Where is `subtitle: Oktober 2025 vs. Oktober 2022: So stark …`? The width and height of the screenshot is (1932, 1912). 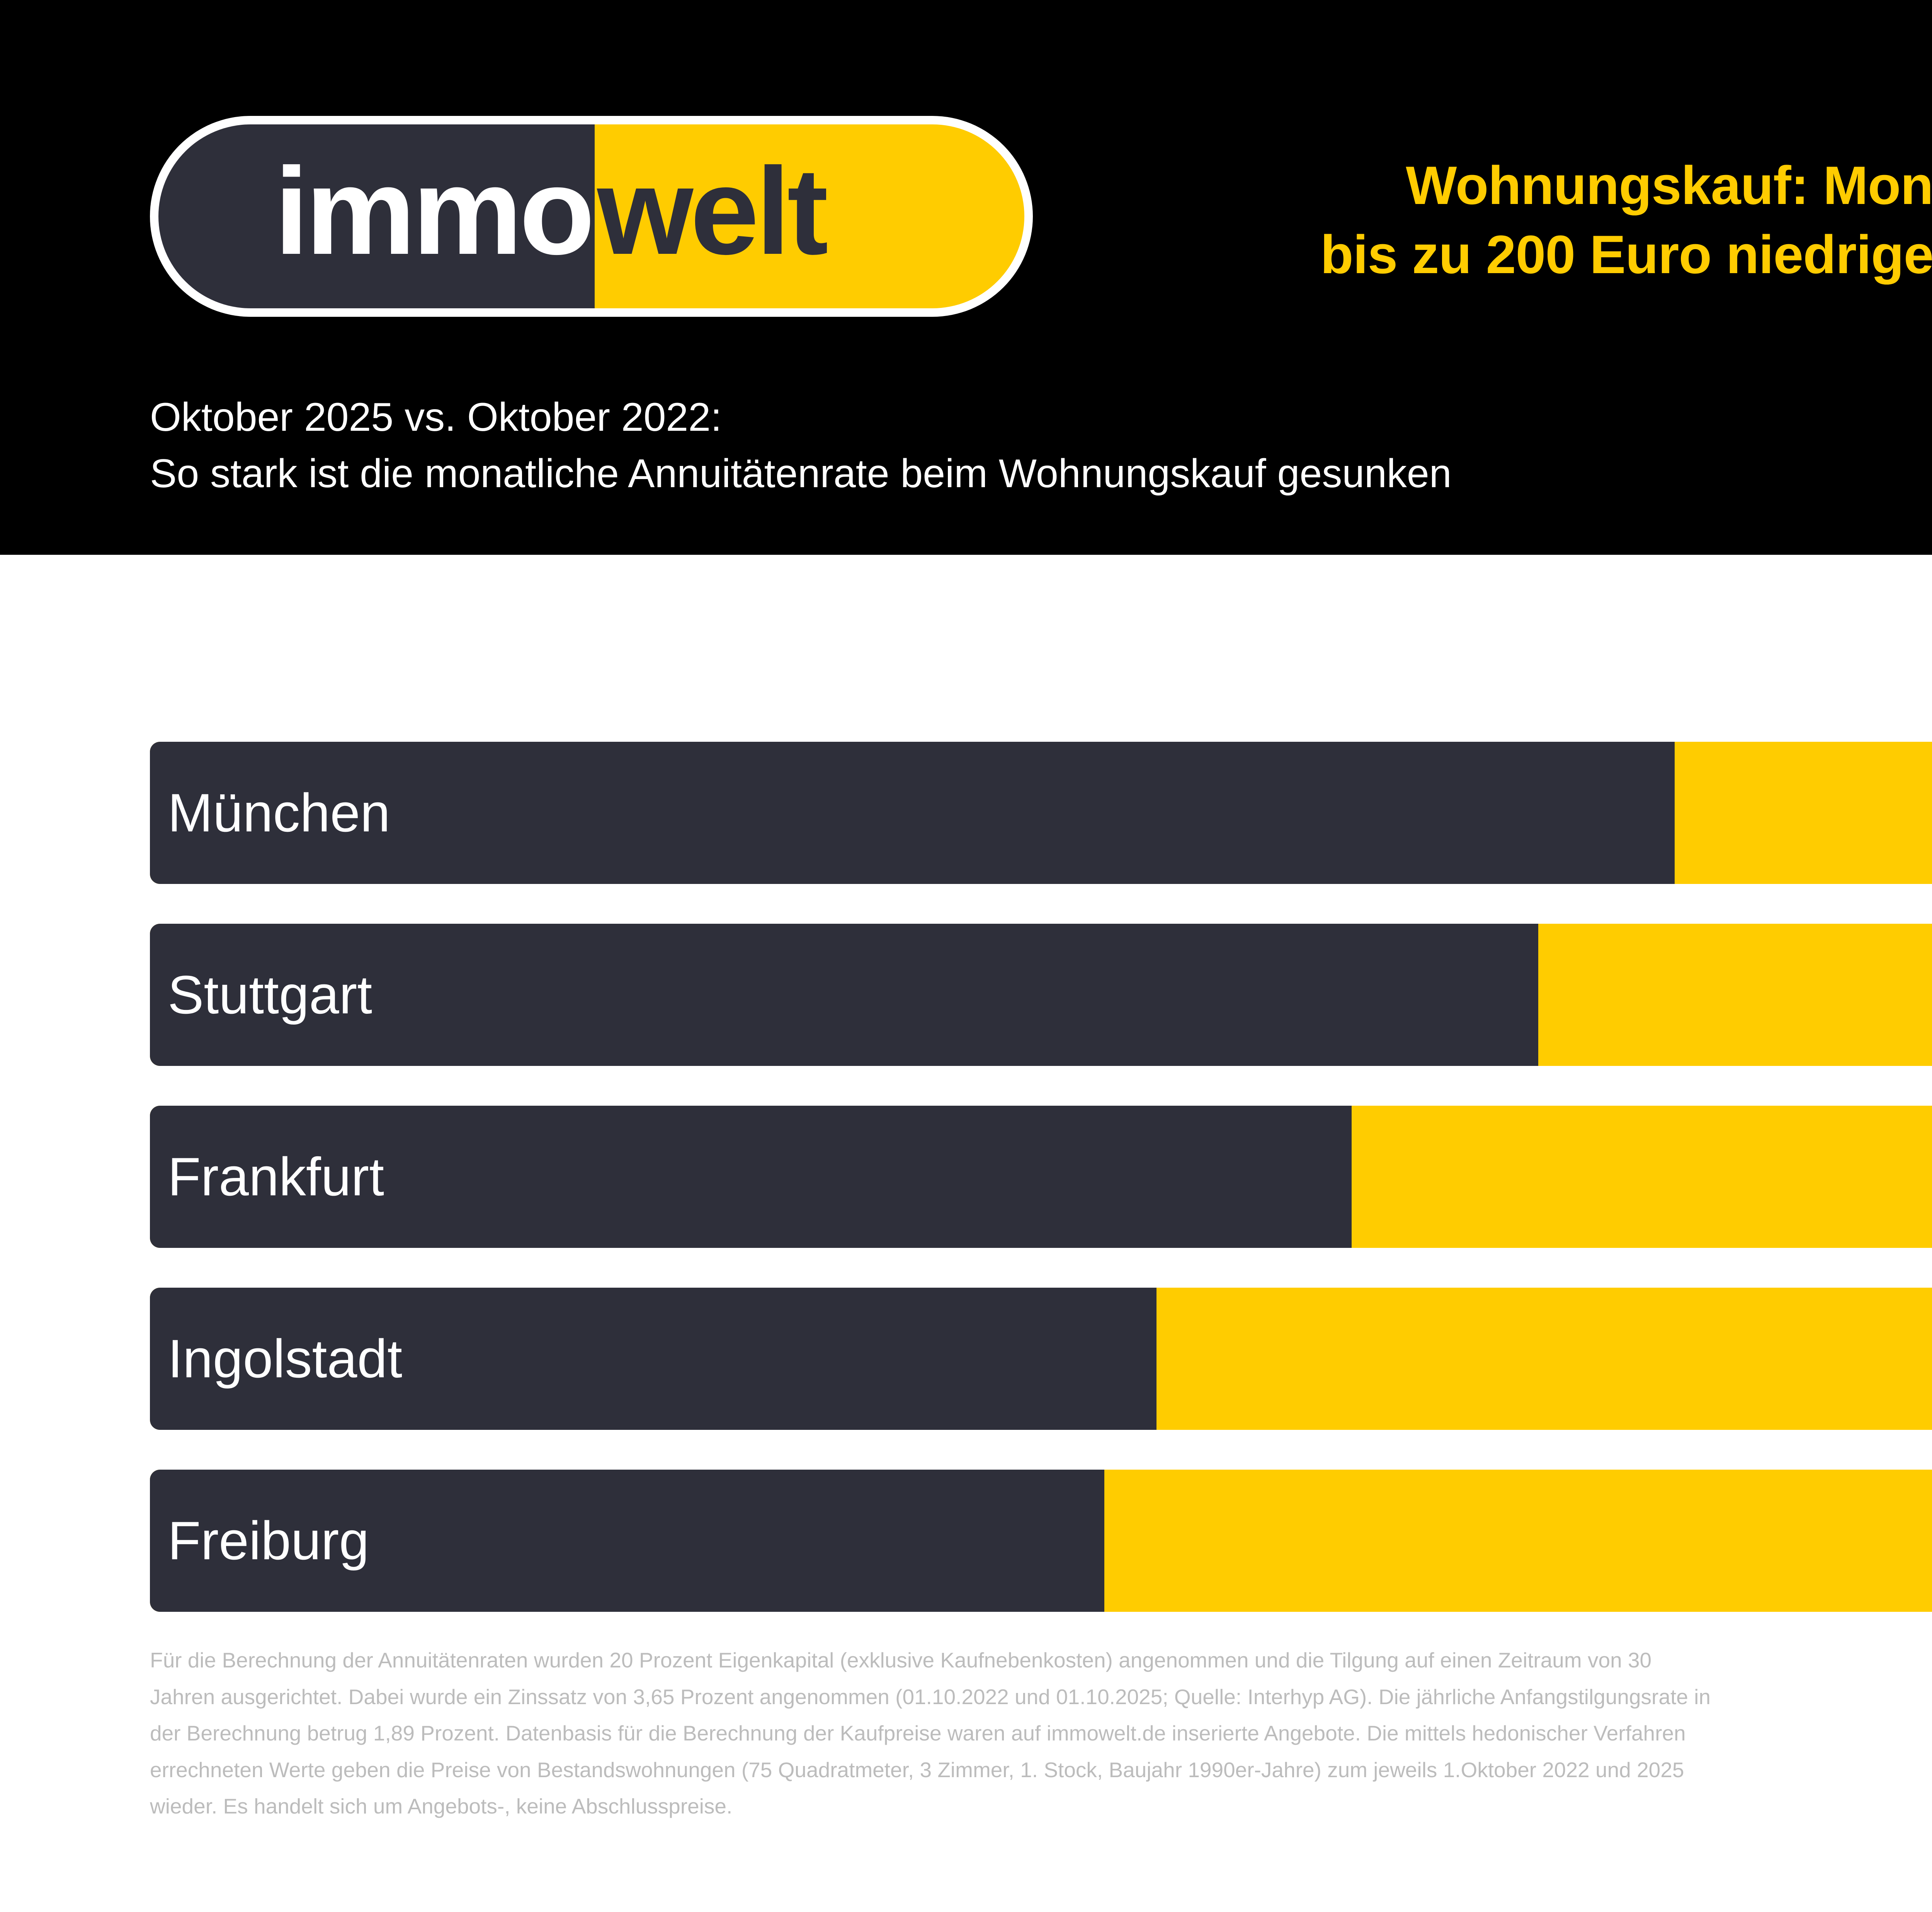 subtitle: Oktober 2025 vs. Oktober 2022: So stark … is located at coordinates (1041, 445).